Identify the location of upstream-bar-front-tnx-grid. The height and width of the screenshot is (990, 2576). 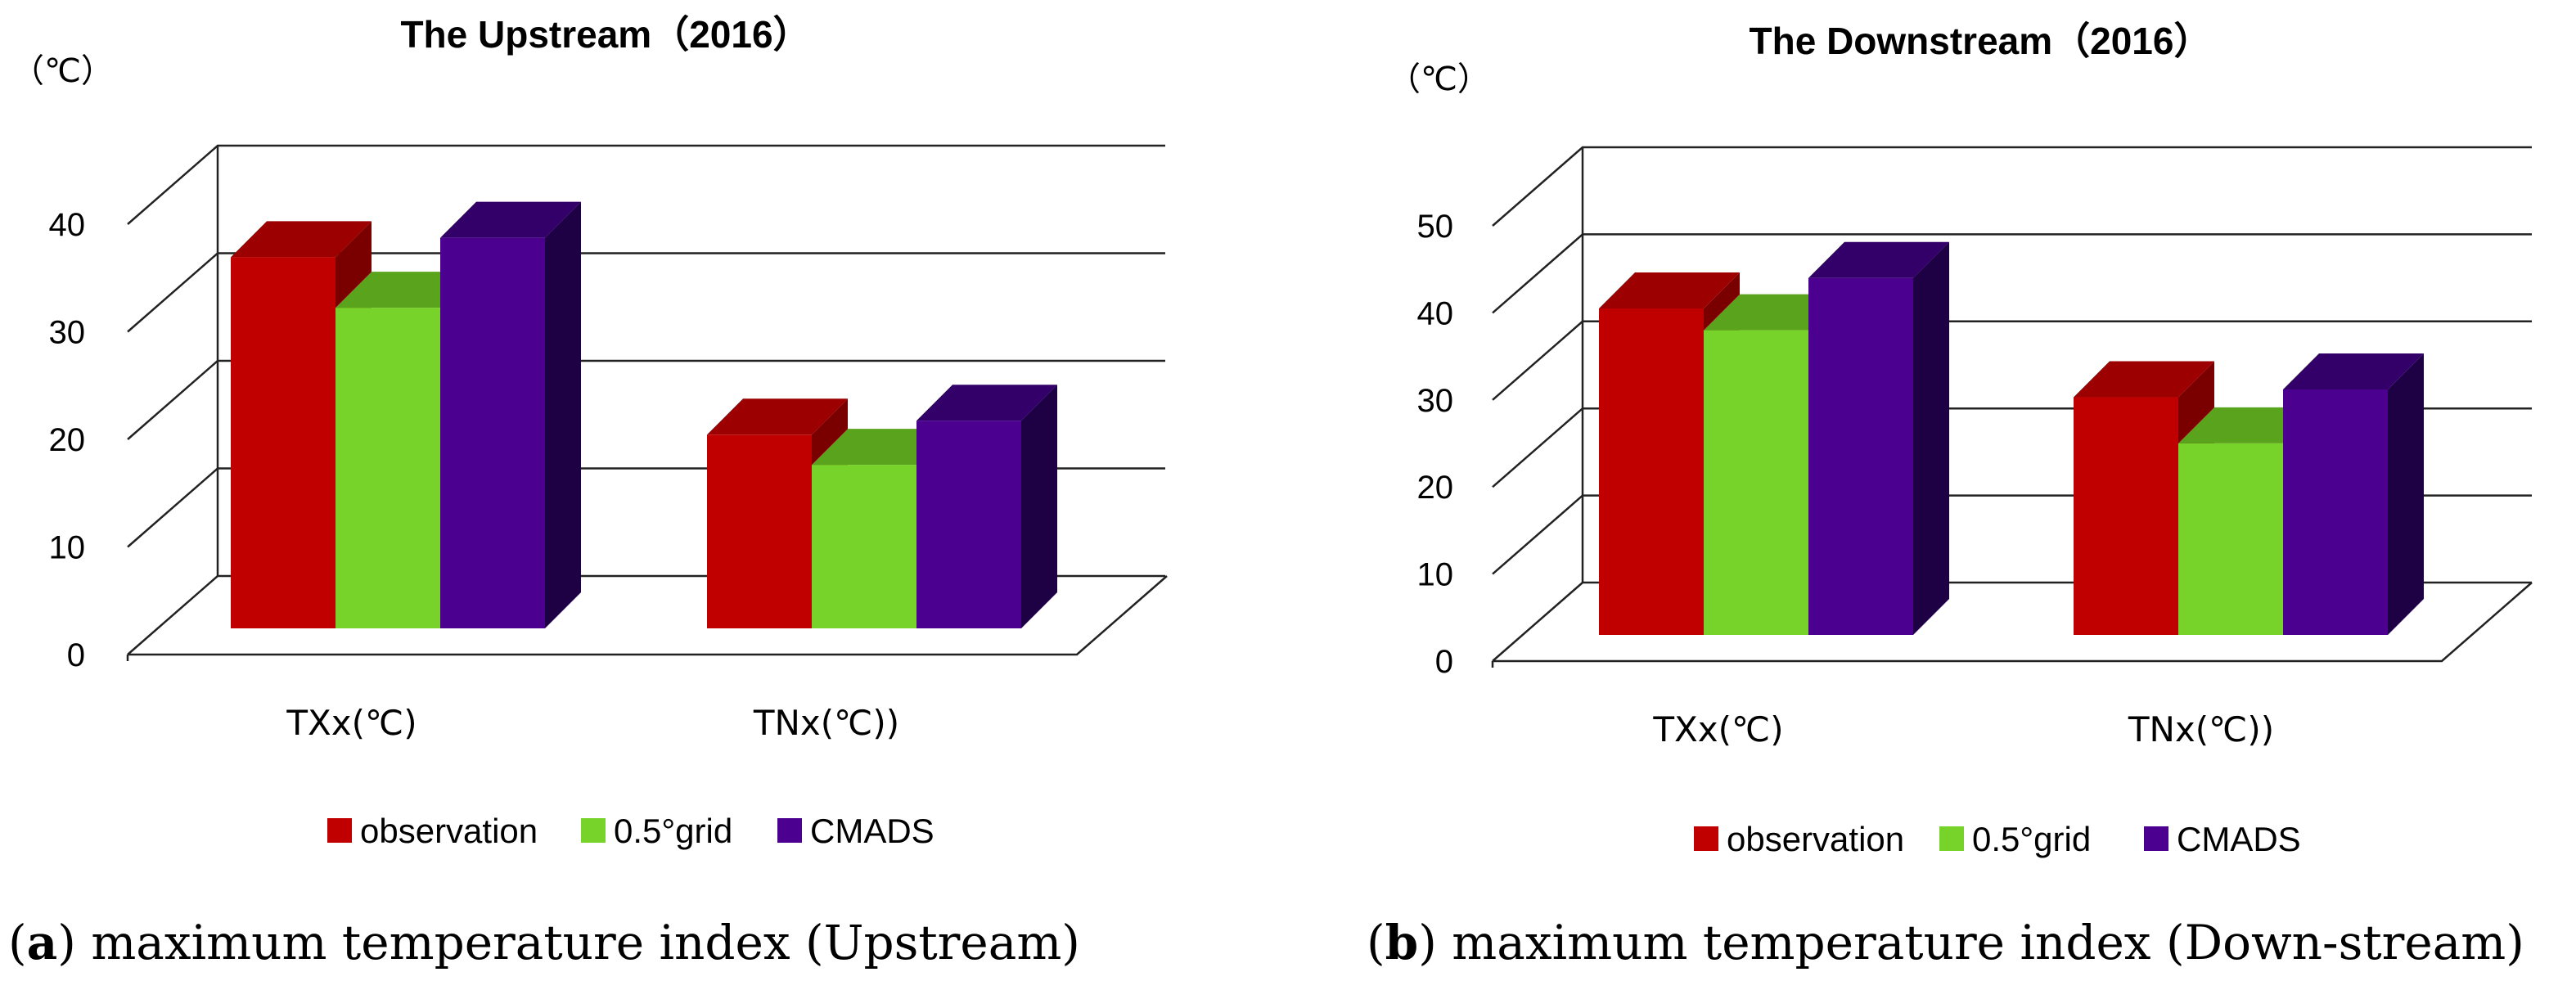
(864, 546).